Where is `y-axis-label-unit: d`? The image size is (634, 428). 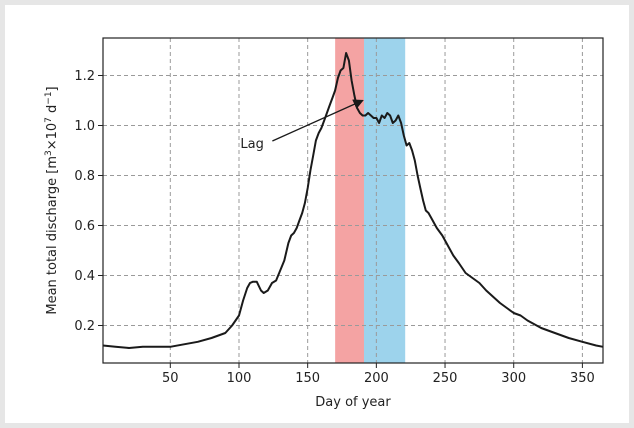
y-axis-label-unit: d is located at coordinates (52, 111).